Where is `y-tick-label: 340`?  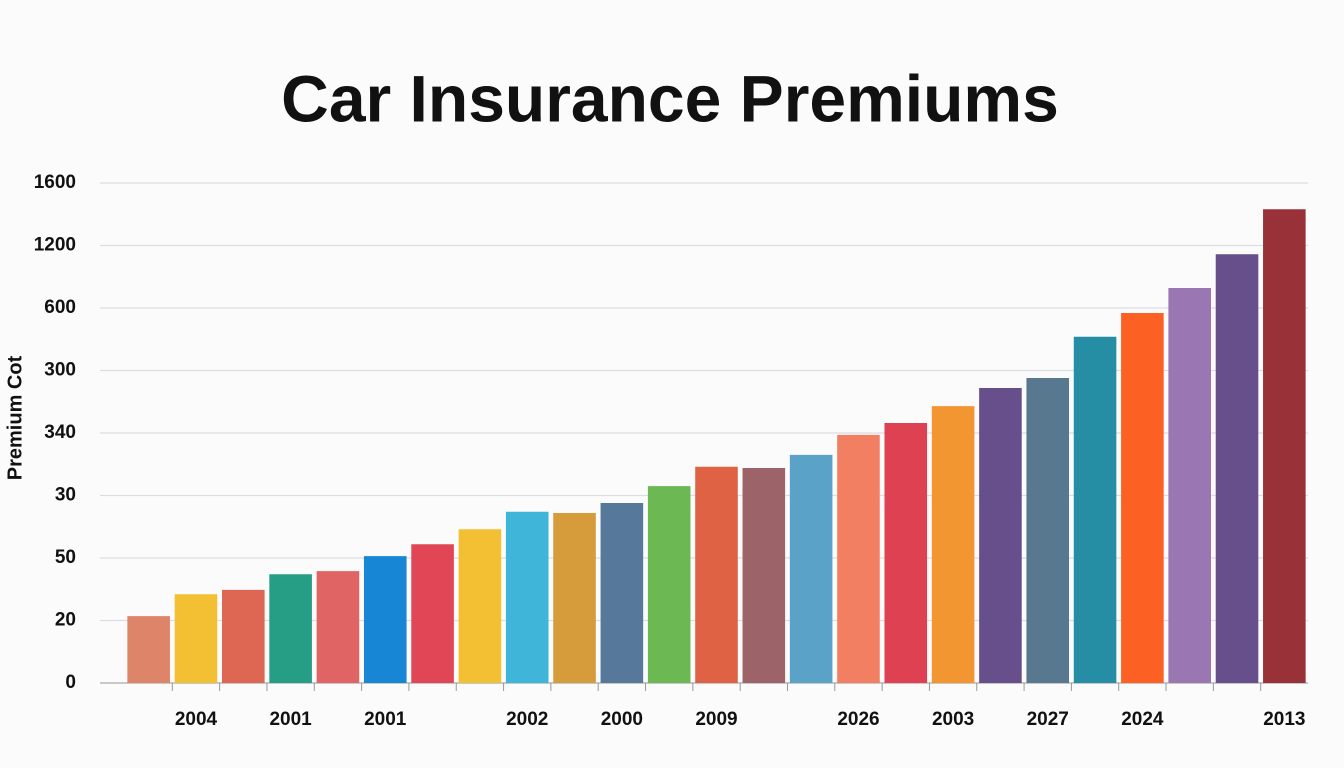 y-tick-label: 340 is located at coordinates (60, 432).